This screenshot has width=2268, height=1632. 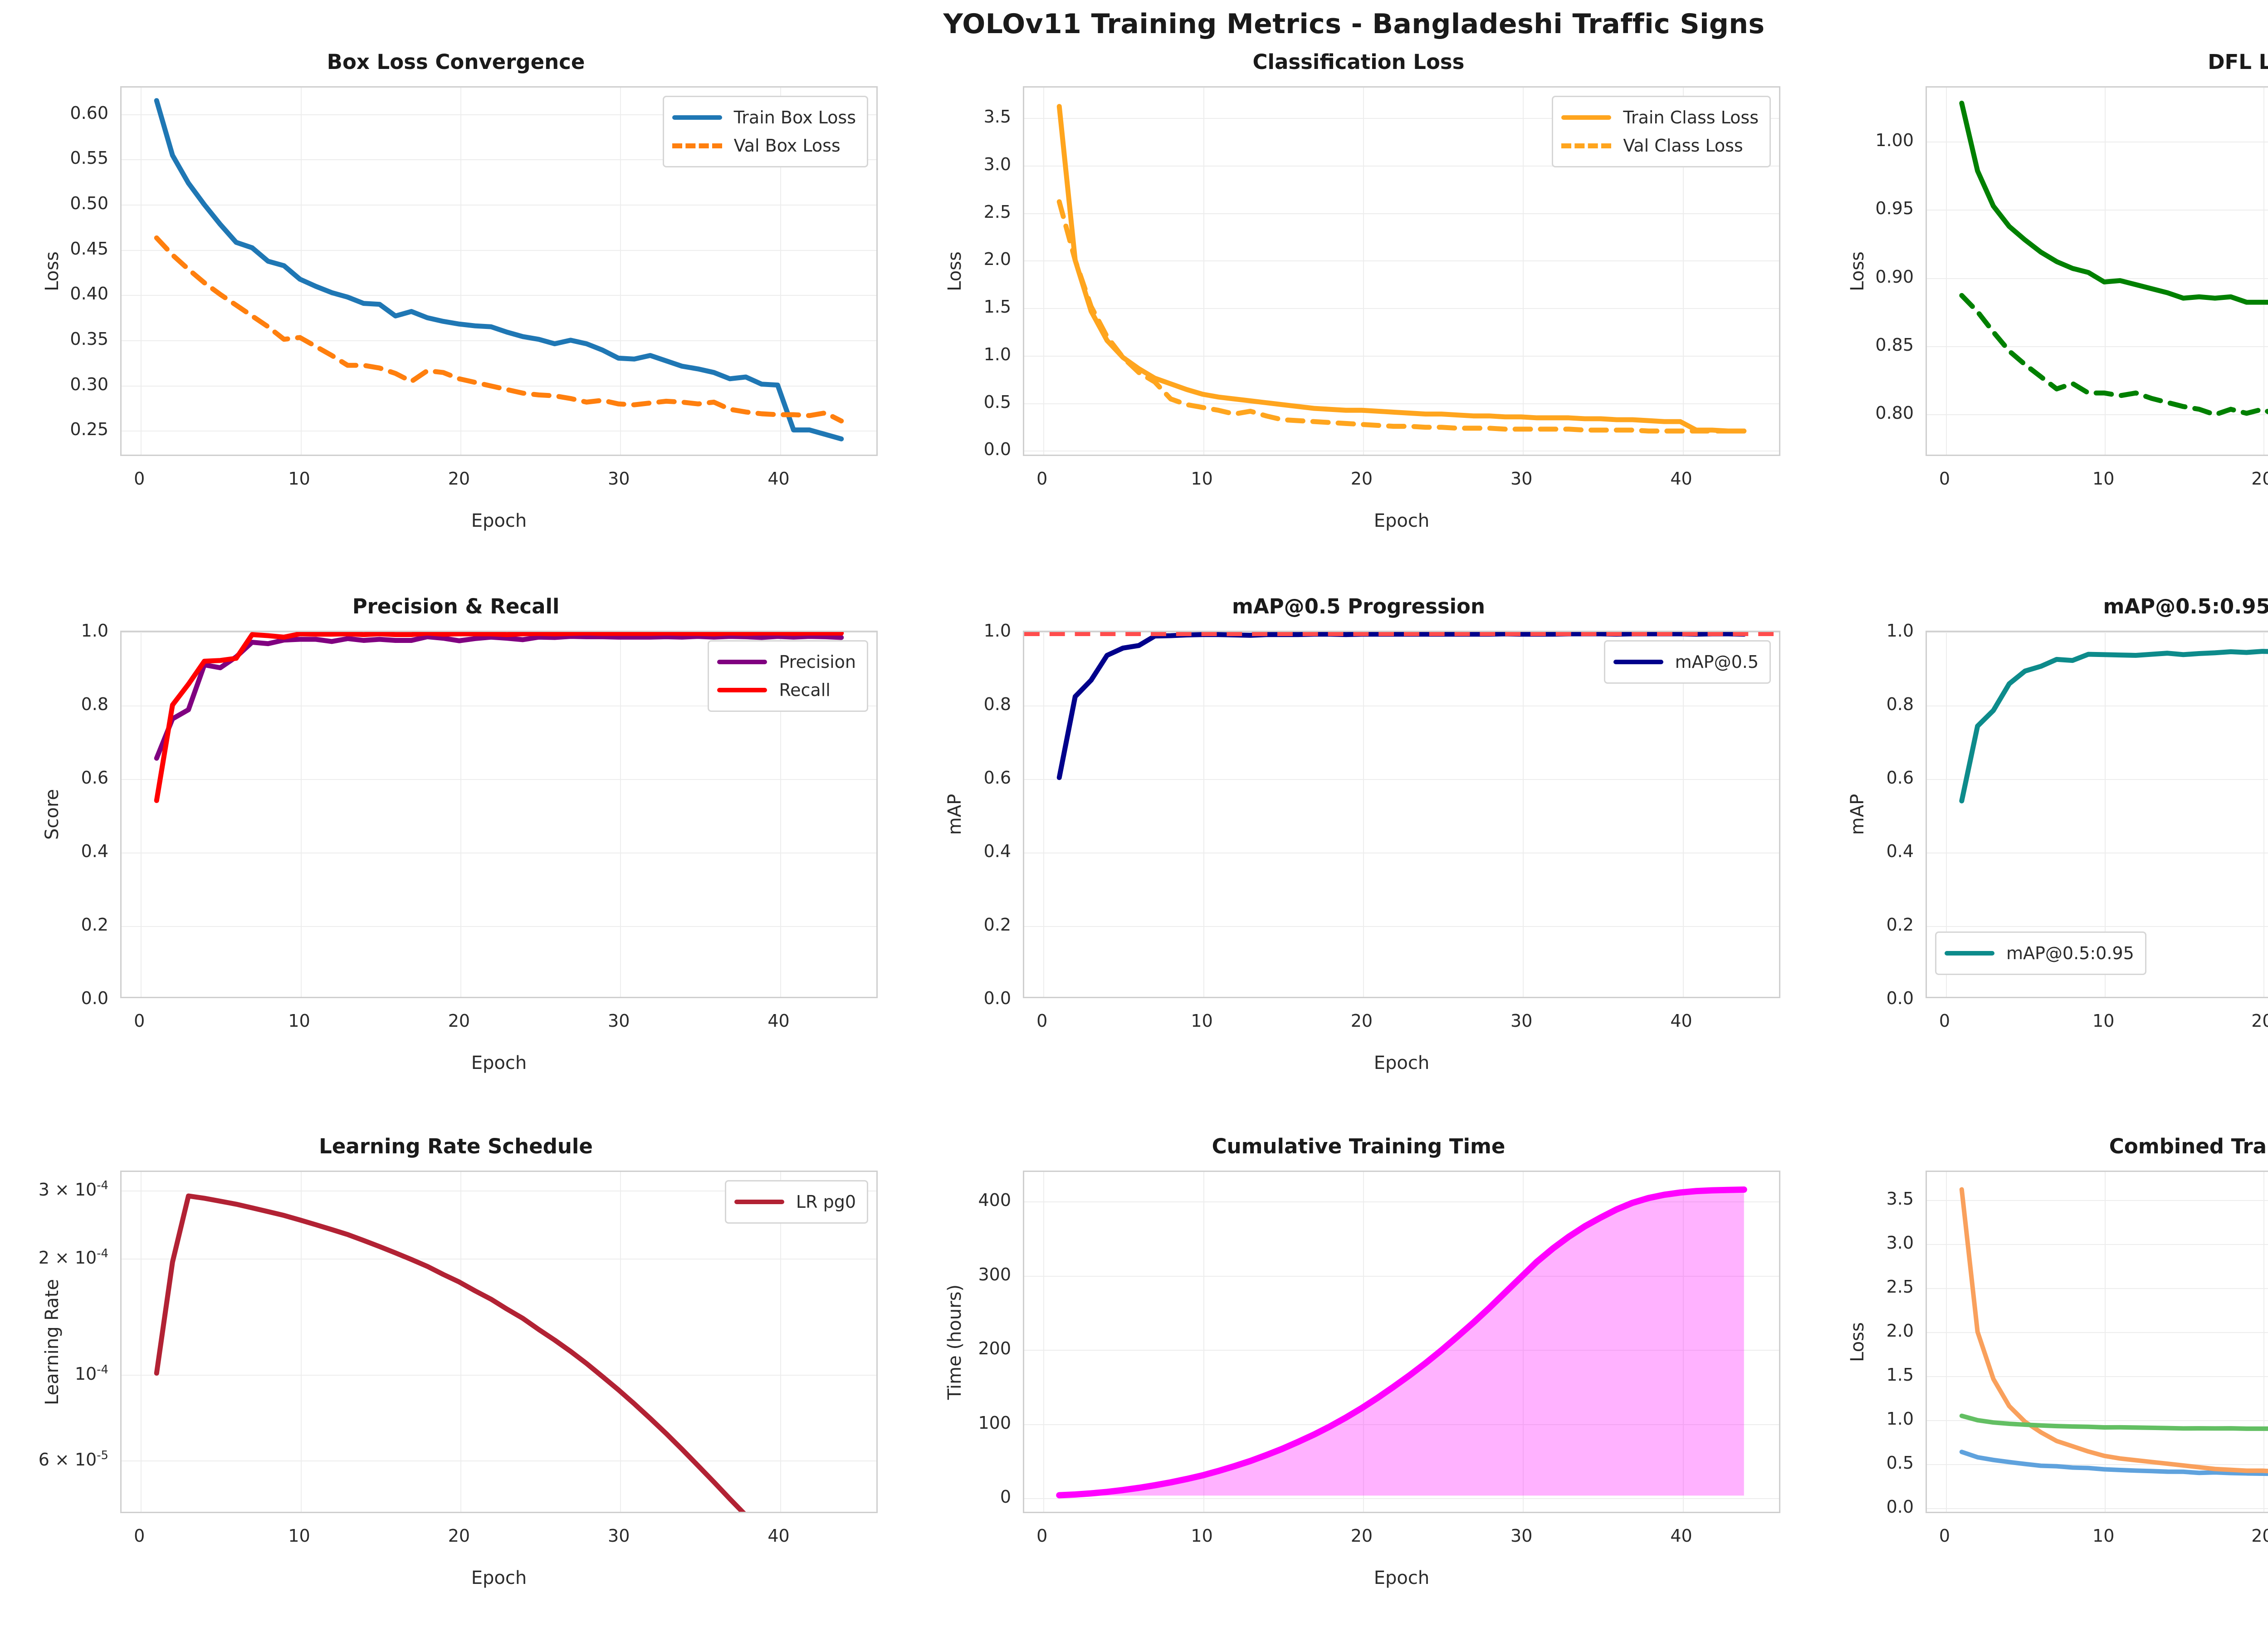 What do you see at coordinates (764, 117) in the screenshot?
I see `legend-item: Train Box Loss` at bounding box center [764, 117].